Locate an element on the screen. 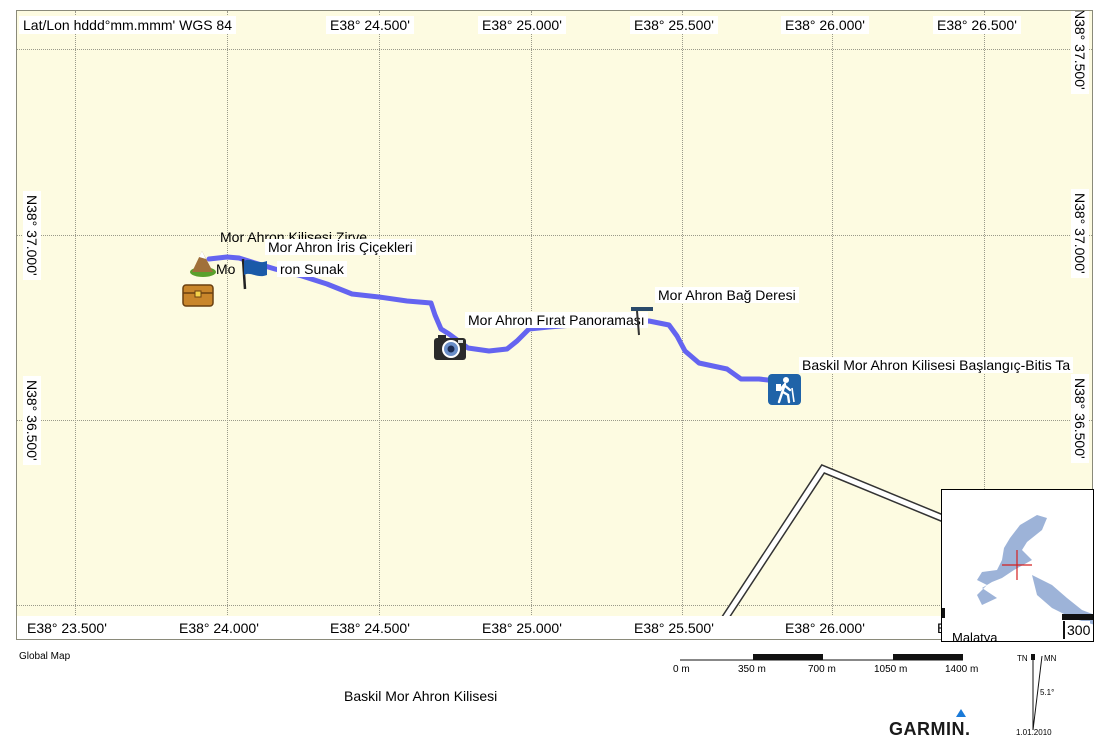 The image size is (1104, 753). gps-track is located at coordinates (493, 319).